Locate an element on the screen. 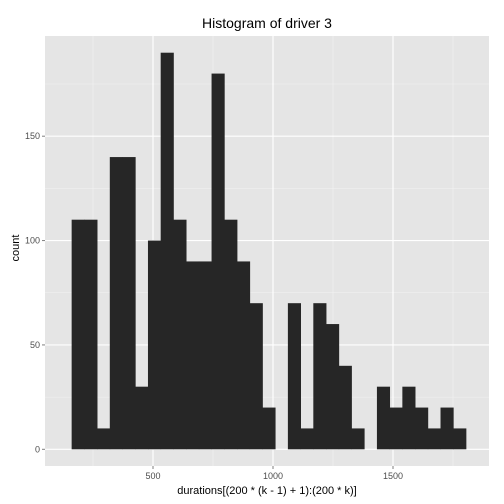 This screenshot has height=504, width=504. y-tick-label: 50 is located at coordinates (35, 345).